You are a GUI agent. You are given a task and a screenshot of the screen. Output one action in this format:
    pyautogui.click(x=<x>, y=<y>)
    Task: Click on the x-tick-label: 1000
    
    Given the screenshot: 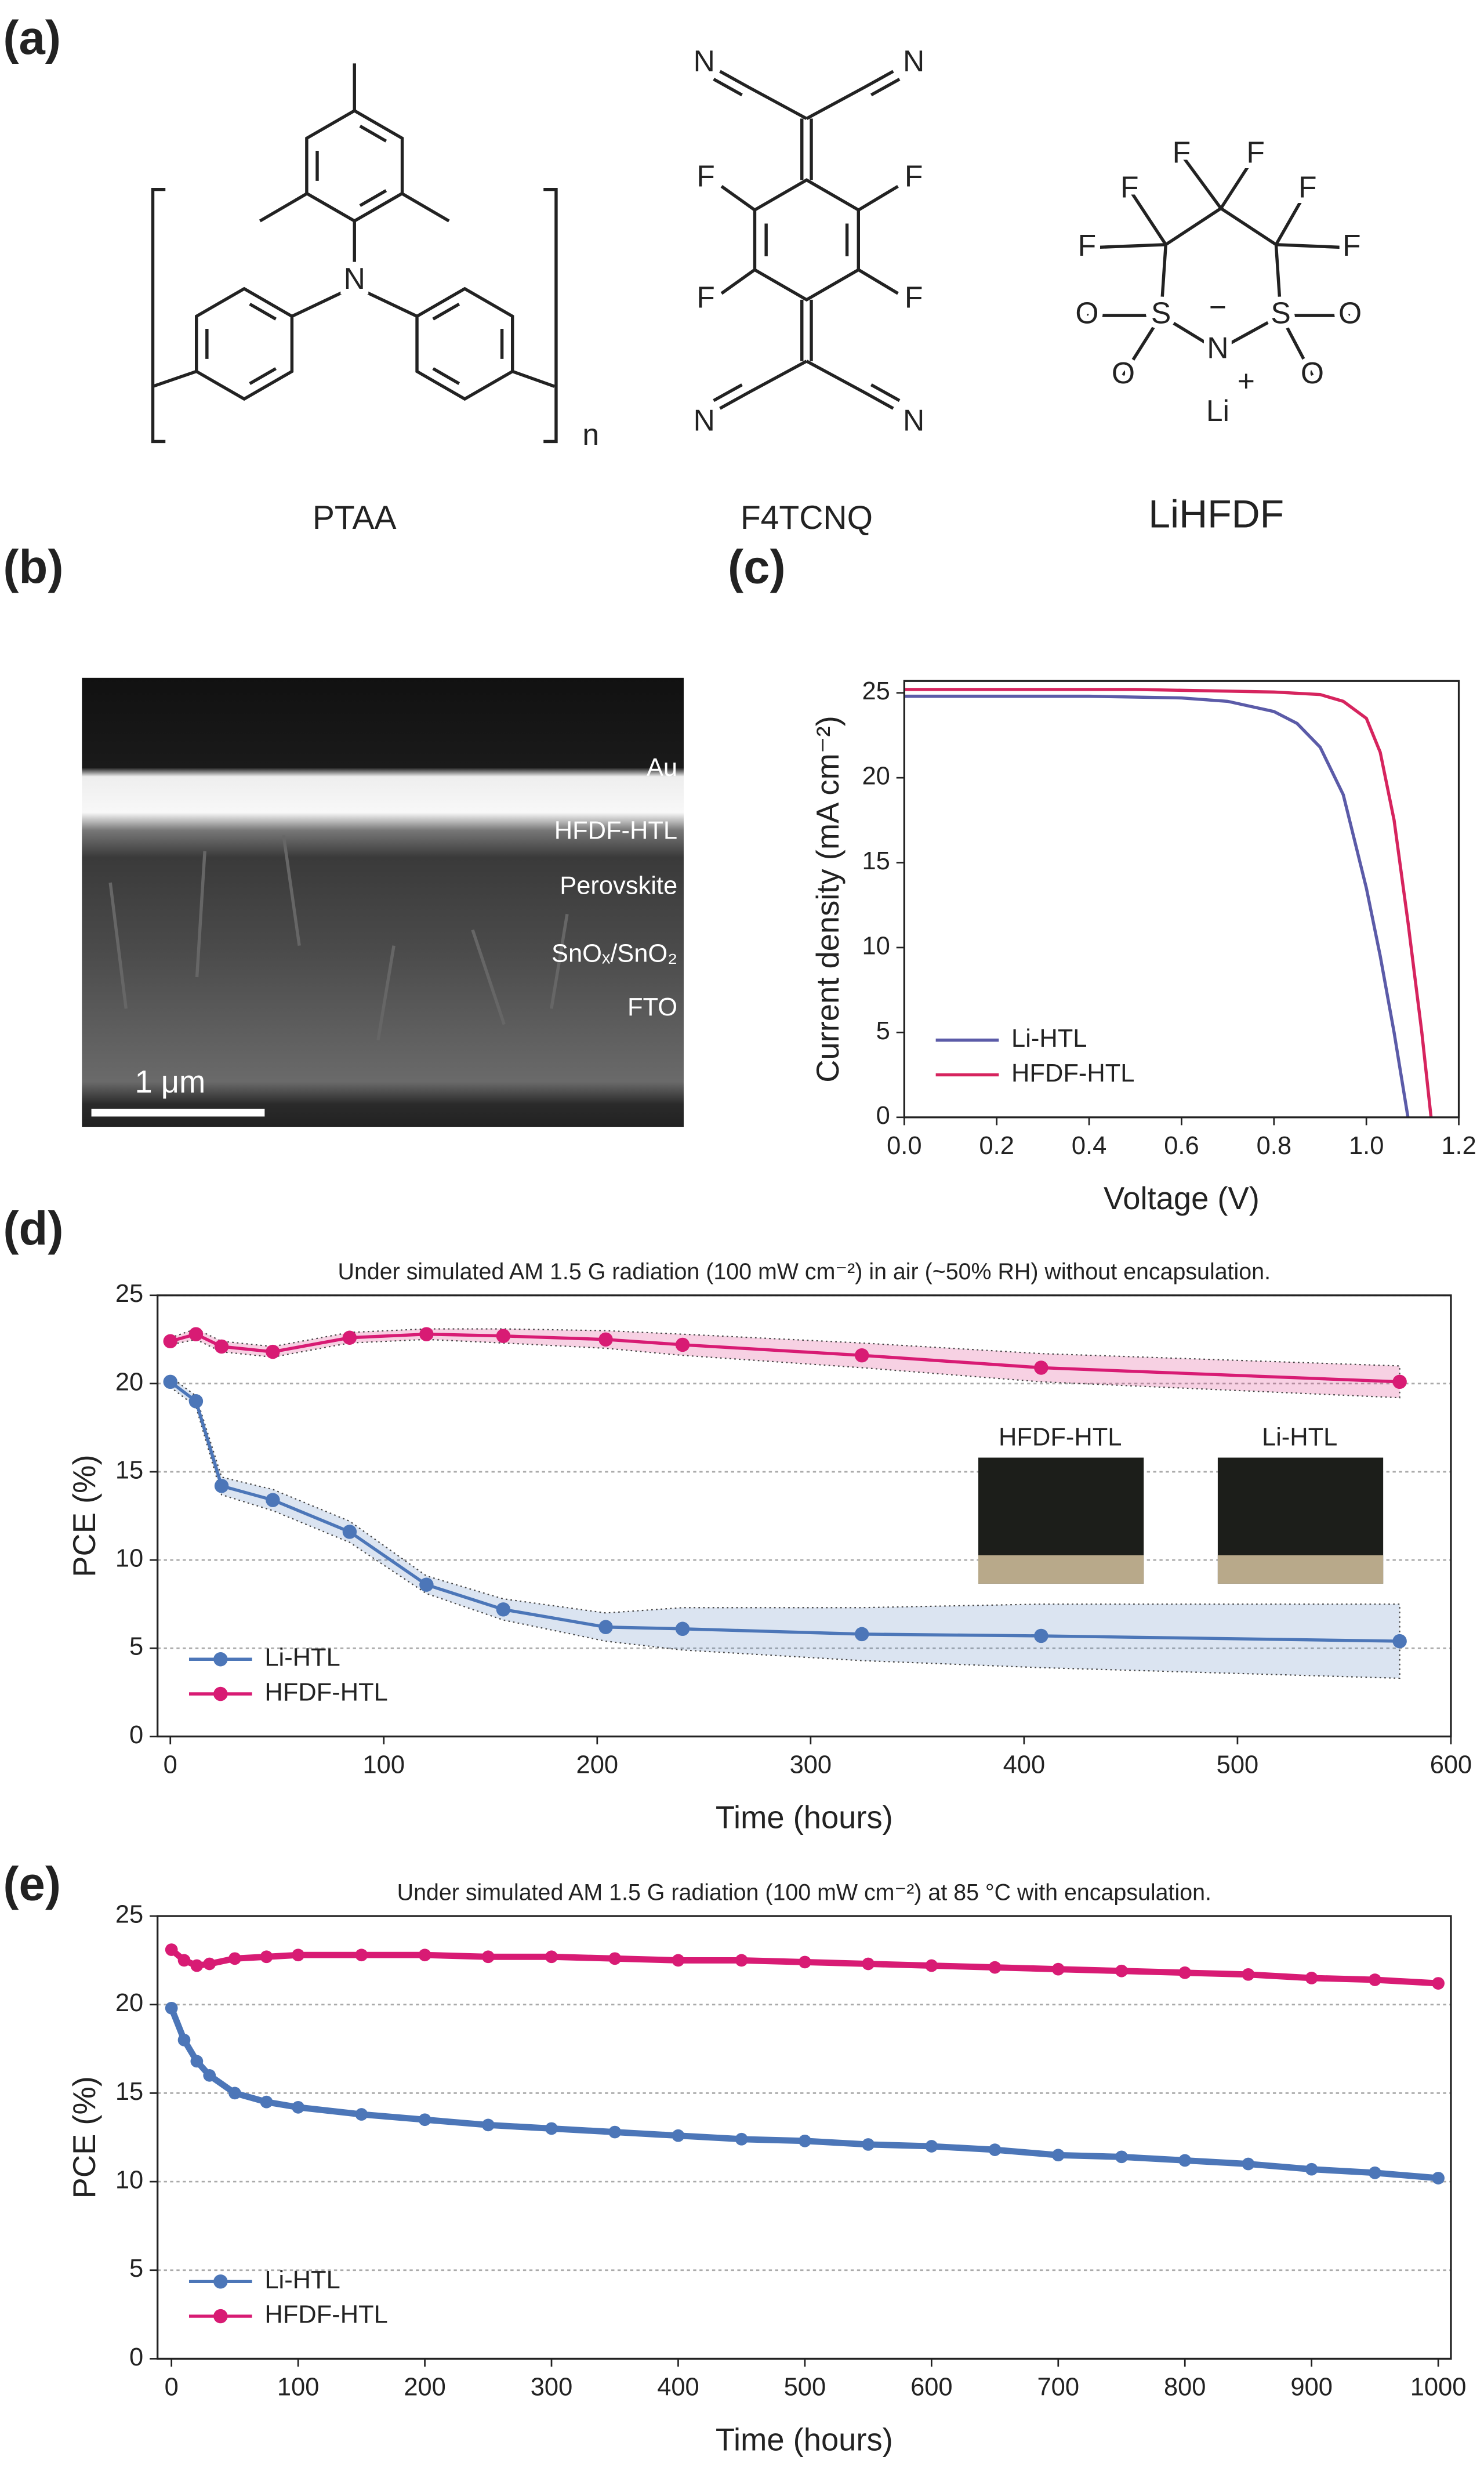 What is the action you would take?
    pyautogui.click(x=1438, y=2388)
    